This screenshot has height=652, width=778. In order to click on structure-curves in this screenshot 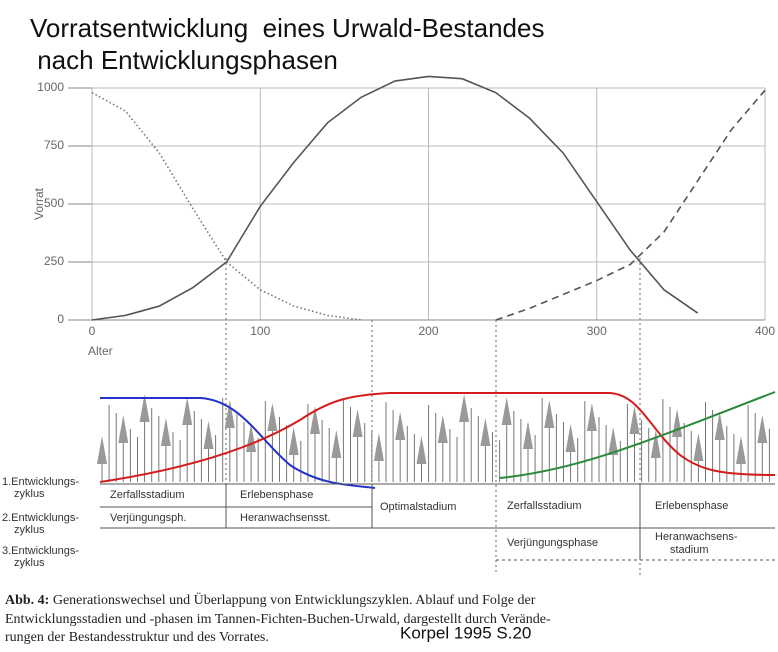, I will do `click(437, 440)`.